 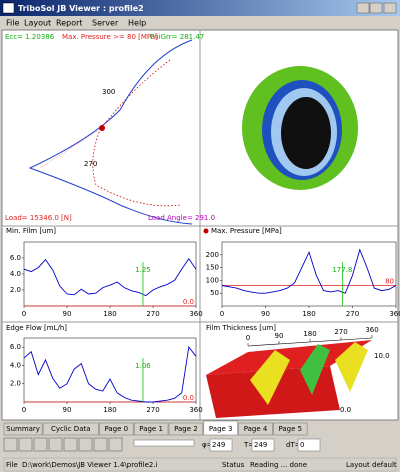 I want to click on cursor-label: 177.8, so click(x=342, y=270).